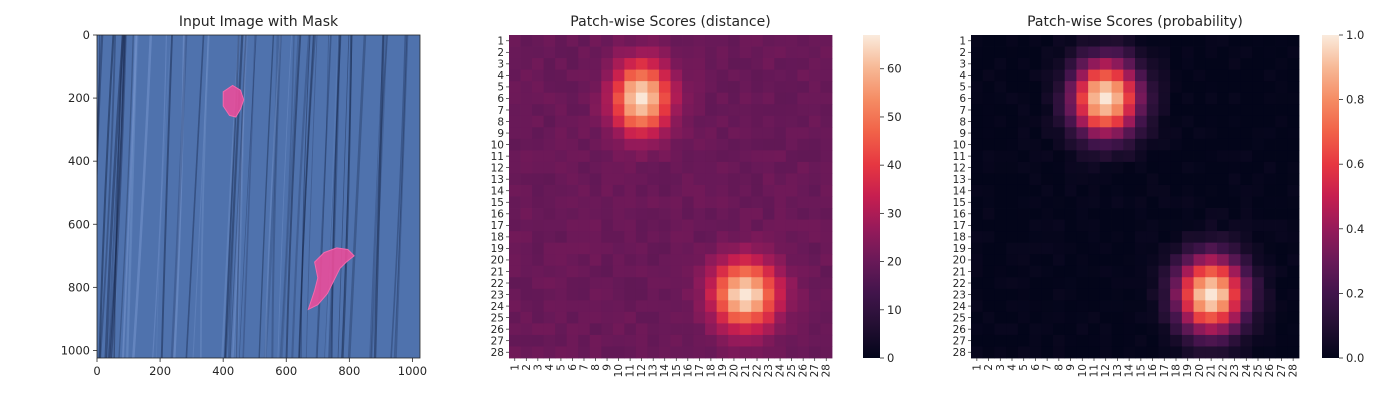 The width and height of the screenshot is (1400, 404). Describe the element at coordinates (815, 370) in the screenshot. I see `x-tick-label: 27` at that location.